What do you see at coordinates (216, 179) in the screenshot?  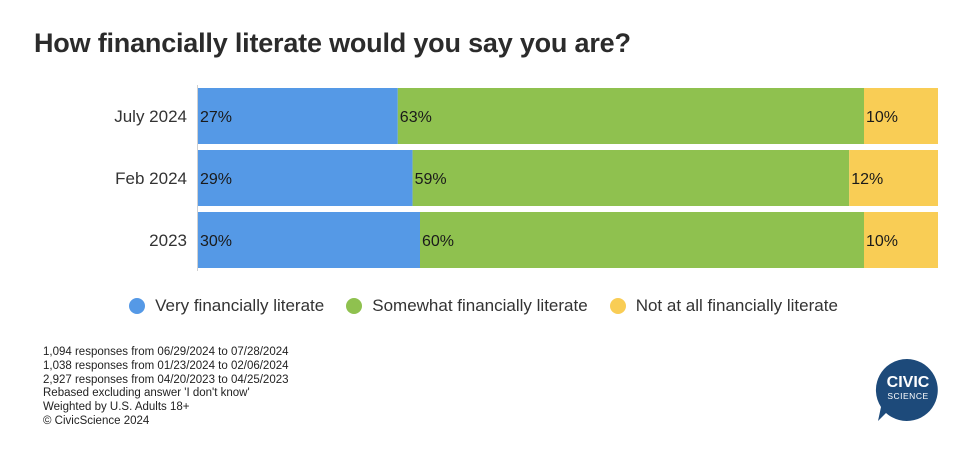 I see `data-label-feb-2024-0: 29%` at bounding box center [216, 179].